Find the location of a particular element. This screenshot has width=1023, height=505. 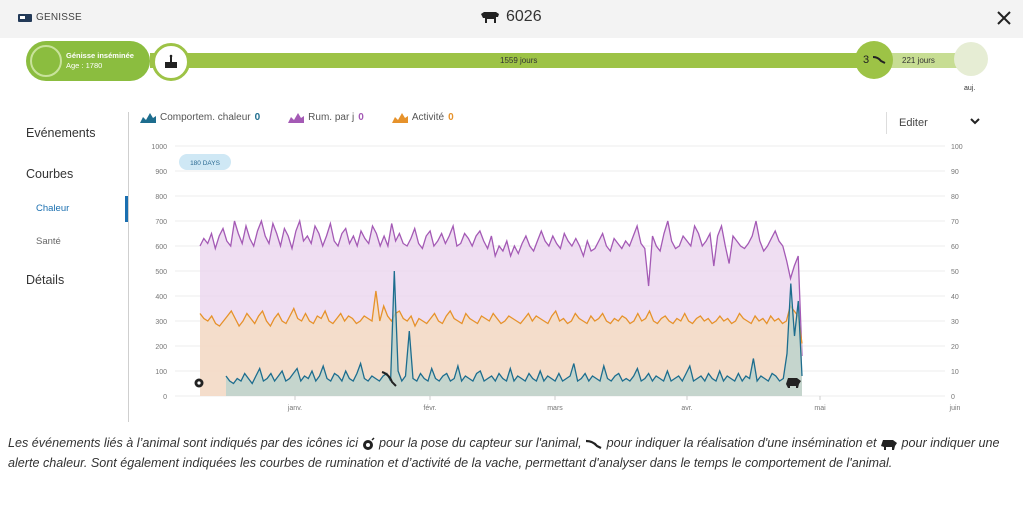

days-label-2: 221 jours is located at coordinates (918, 60).